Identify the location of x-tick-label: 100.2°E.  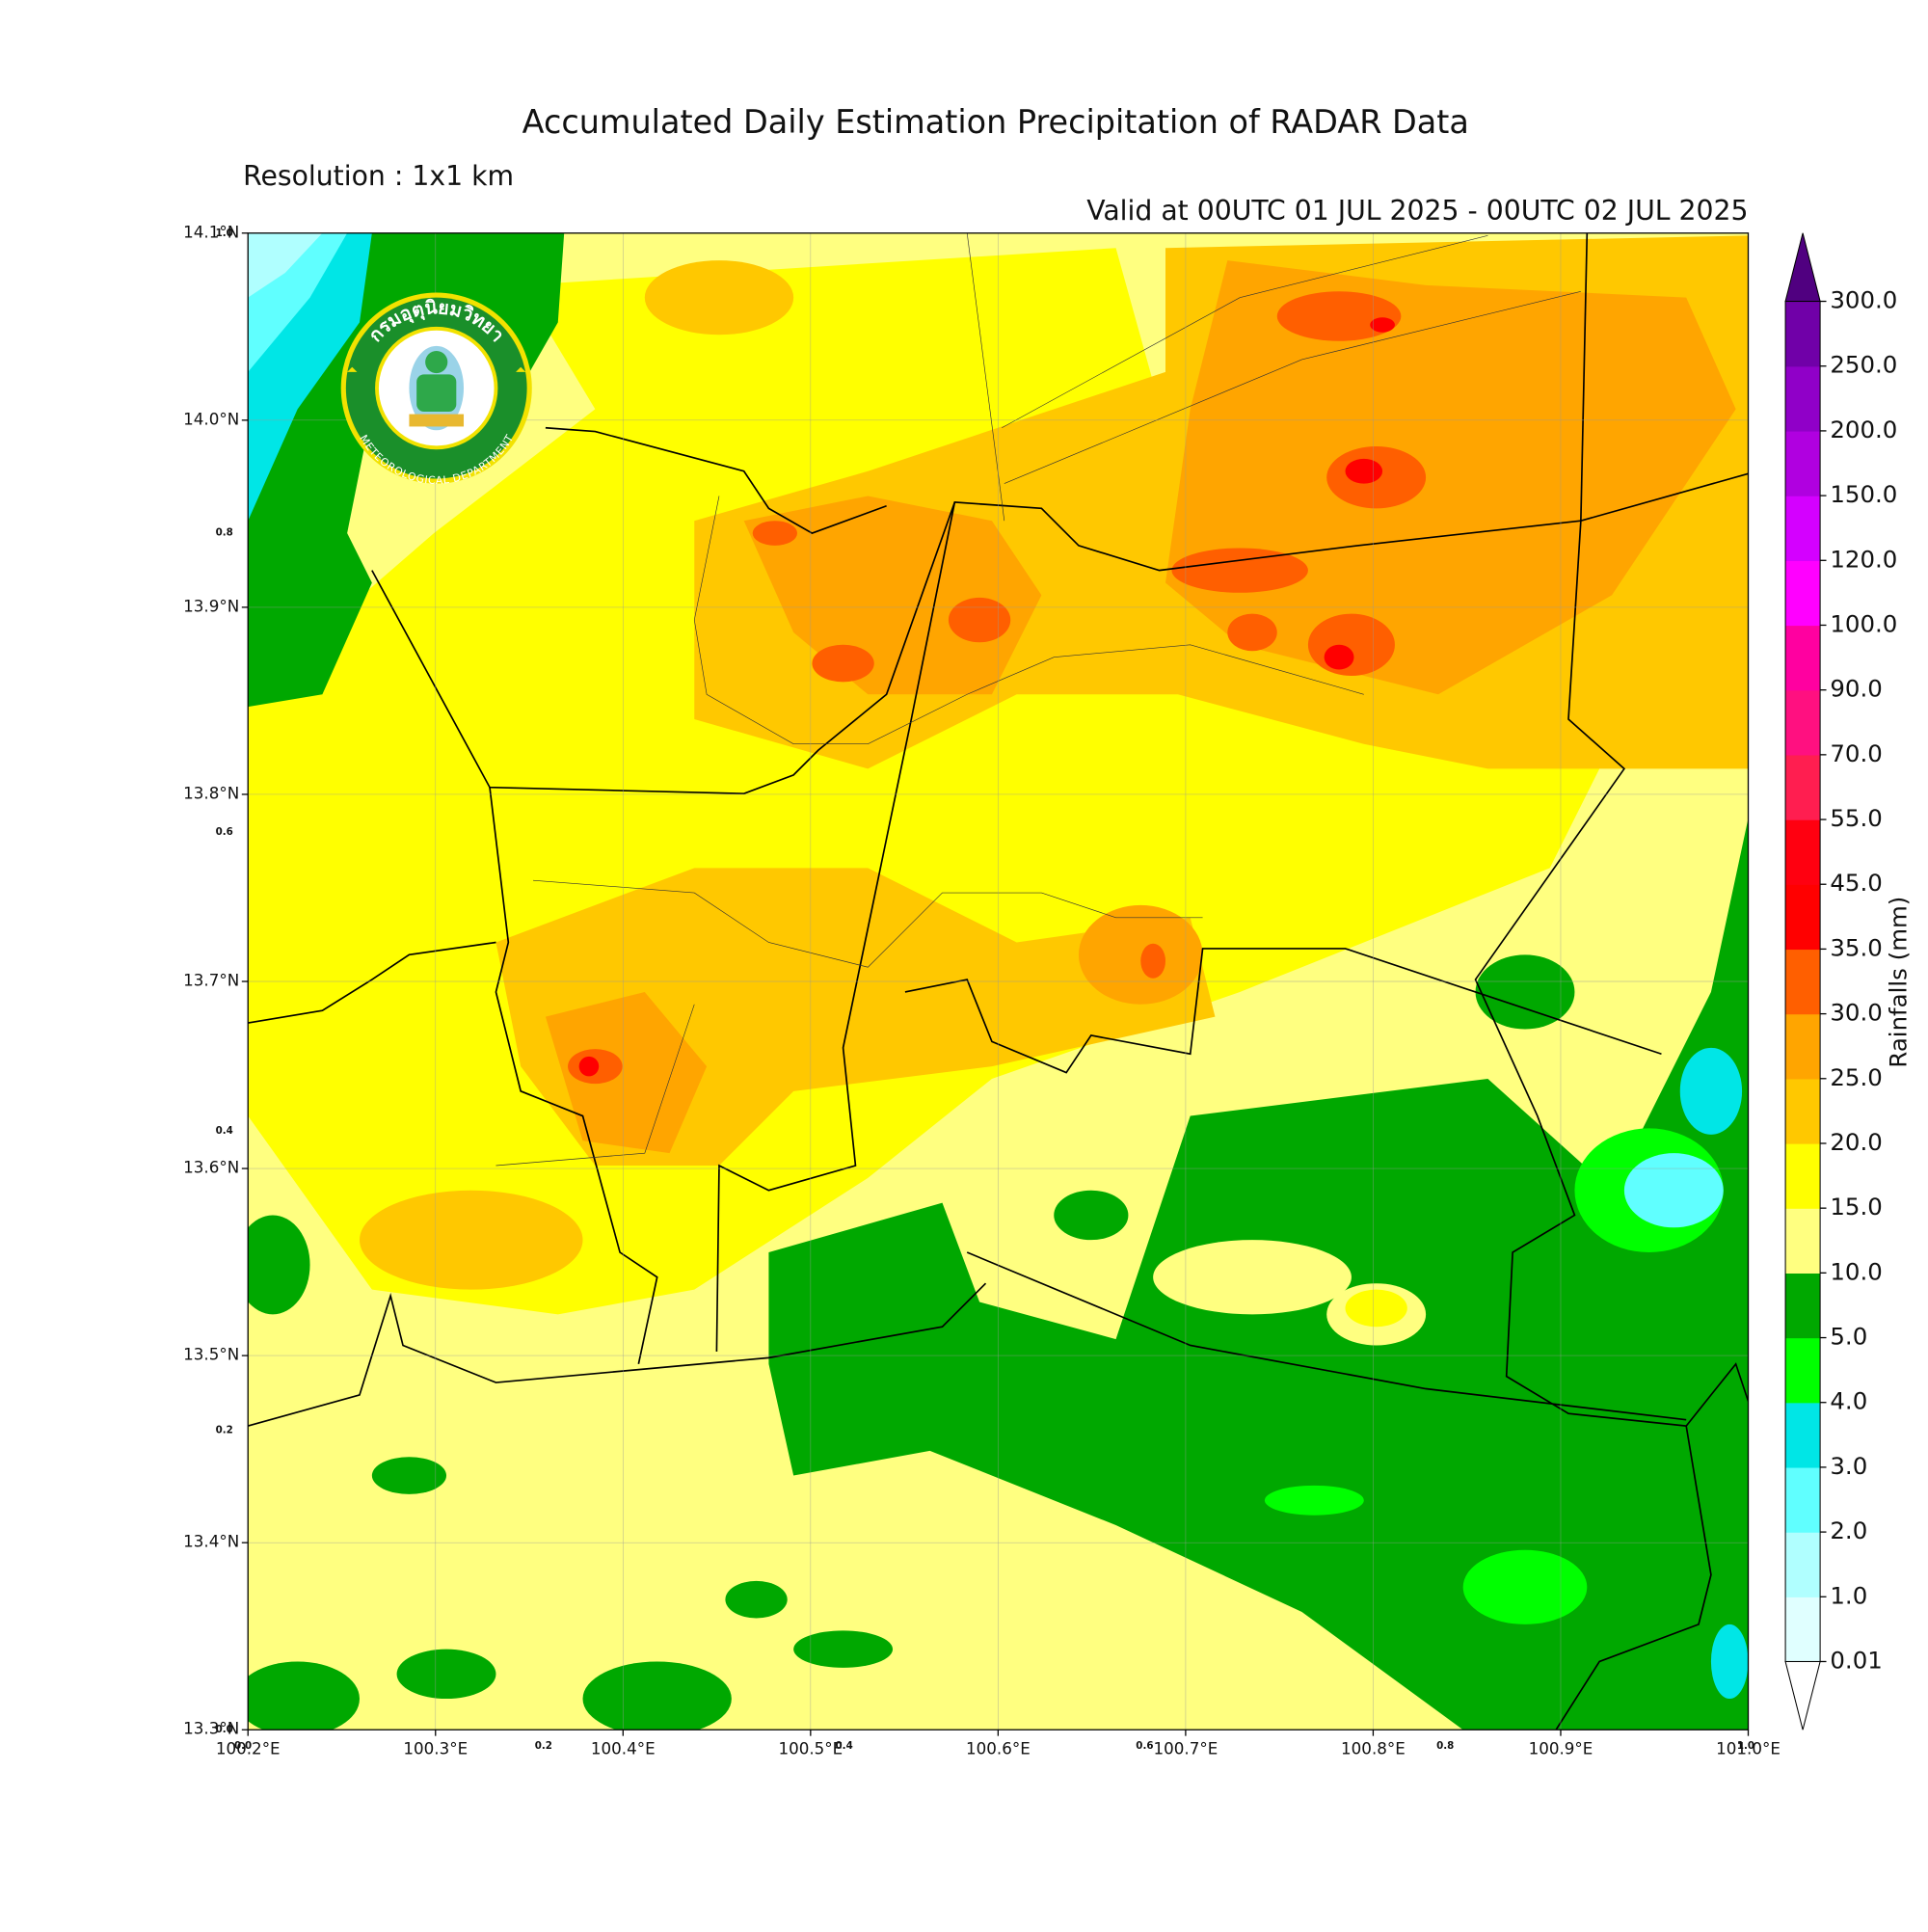
(249, 1748).